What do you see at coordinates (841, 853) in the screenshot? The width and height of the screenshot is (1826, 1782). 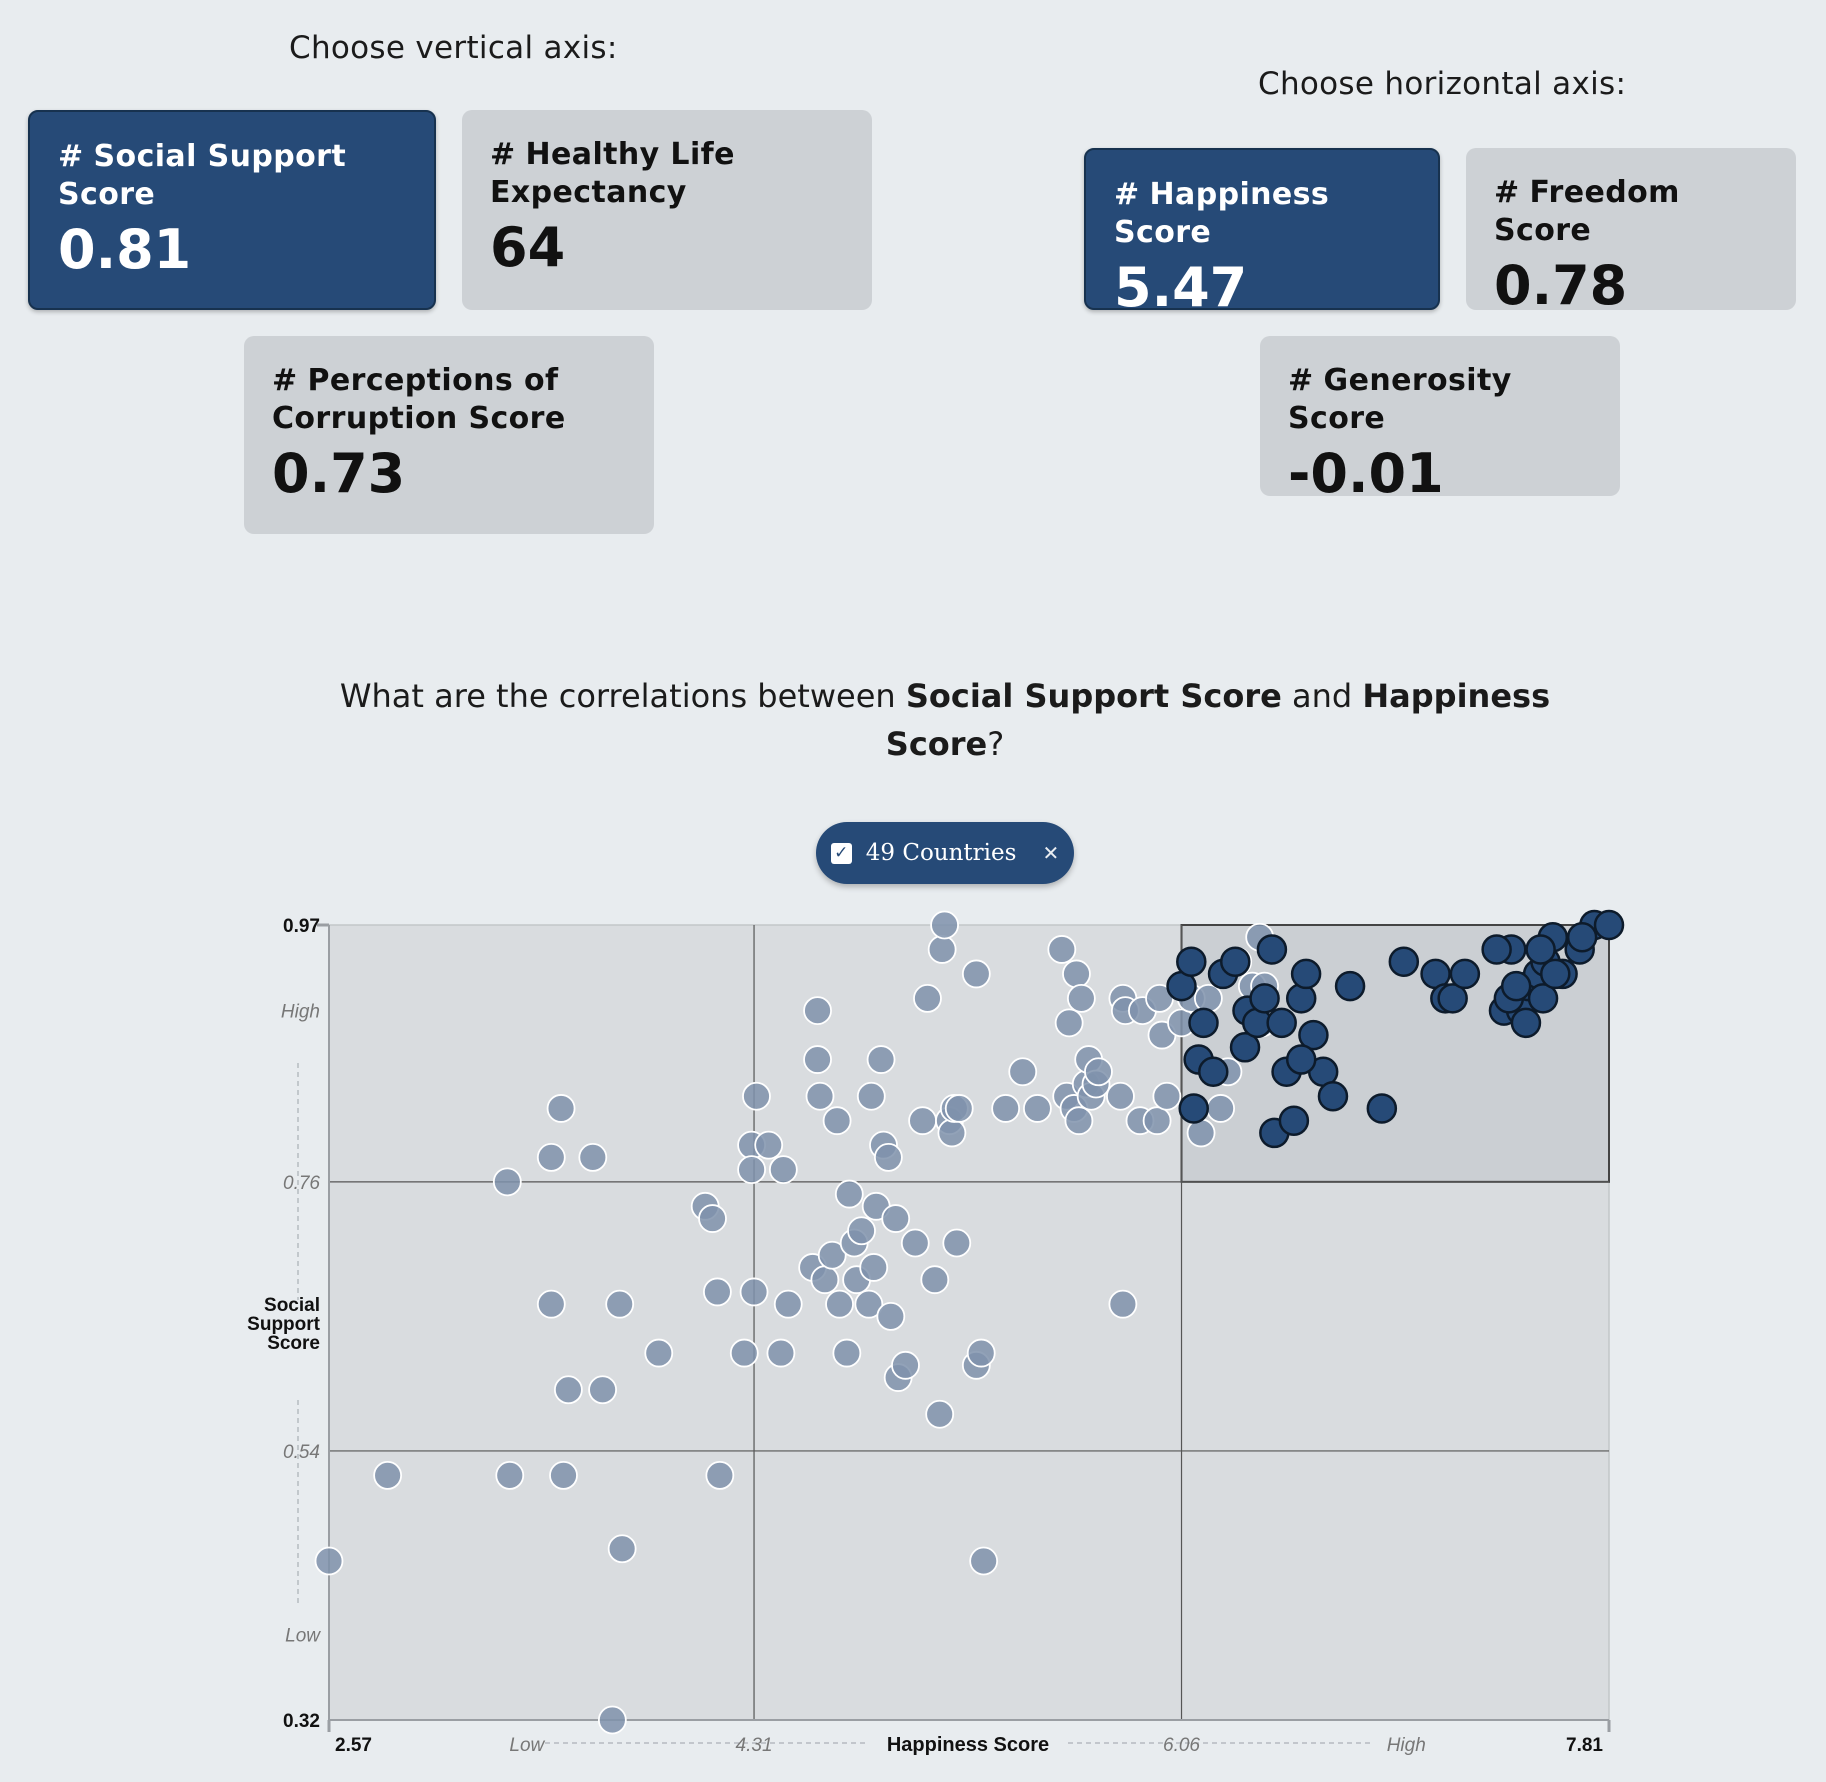 I see `checkbox-checked-icon: ✓` at bounding box center [841, 853].